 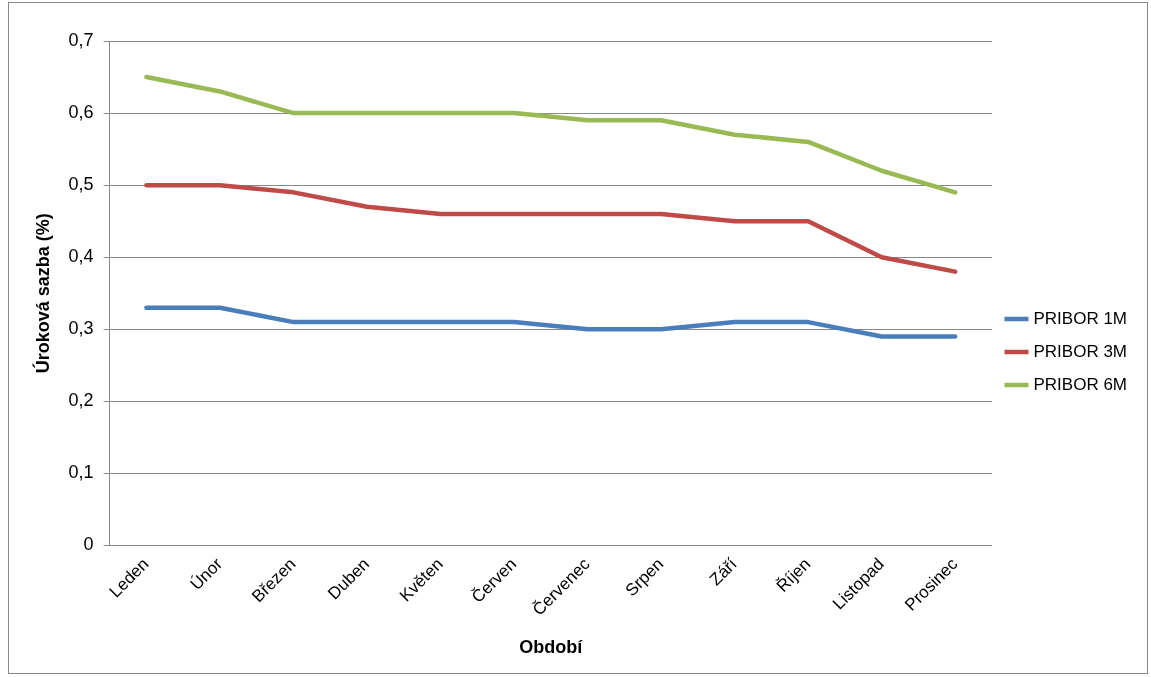 What do you see at coordinates (81, 112) in the screenshot?
I see `y-tick-label: 0,6` at bounding box center [81, 112].